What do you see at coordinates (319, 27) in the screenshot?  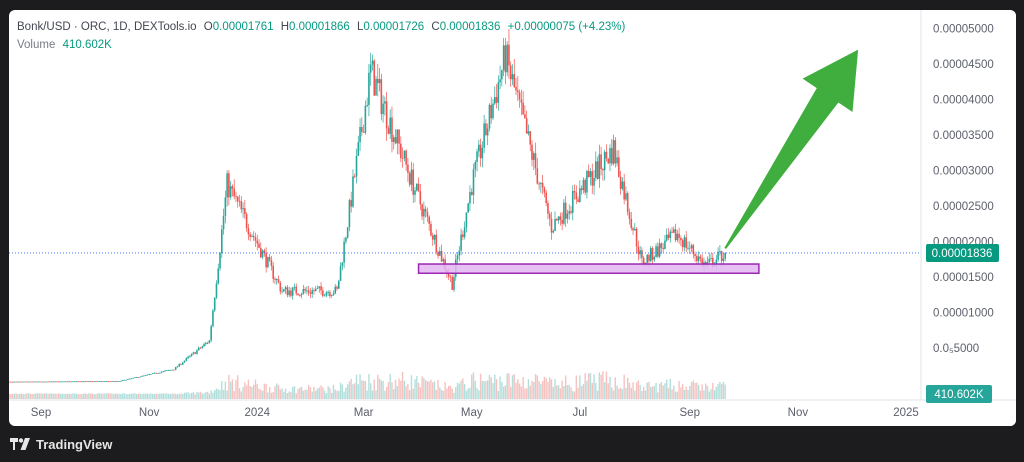 I see `legend-high: 0.00001866` at bounding box center [319, 27].